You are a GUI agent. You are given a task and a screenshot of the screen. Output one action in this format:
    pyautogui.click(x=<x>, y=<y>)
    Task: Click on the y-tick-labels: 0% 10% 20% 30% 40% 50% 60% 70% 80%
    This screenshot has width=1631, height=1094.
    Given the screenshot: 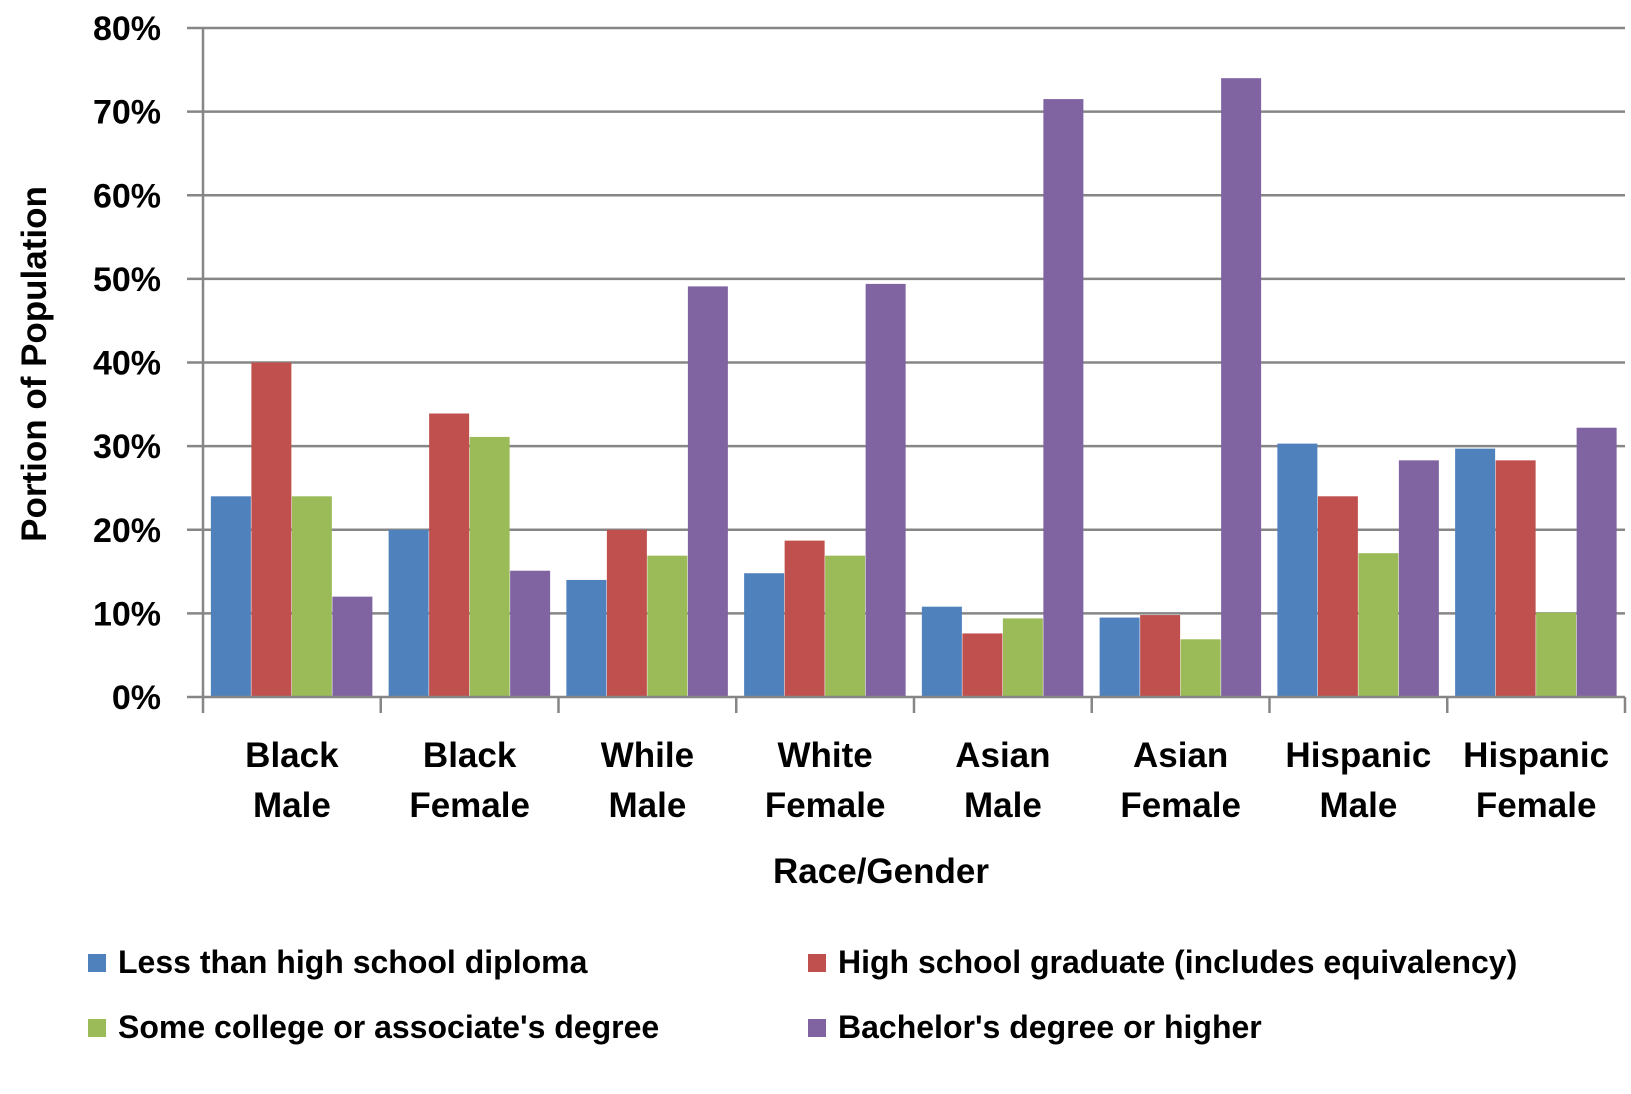 What is the action you would take?
    pyautogui.click(x=127, y=363)
    